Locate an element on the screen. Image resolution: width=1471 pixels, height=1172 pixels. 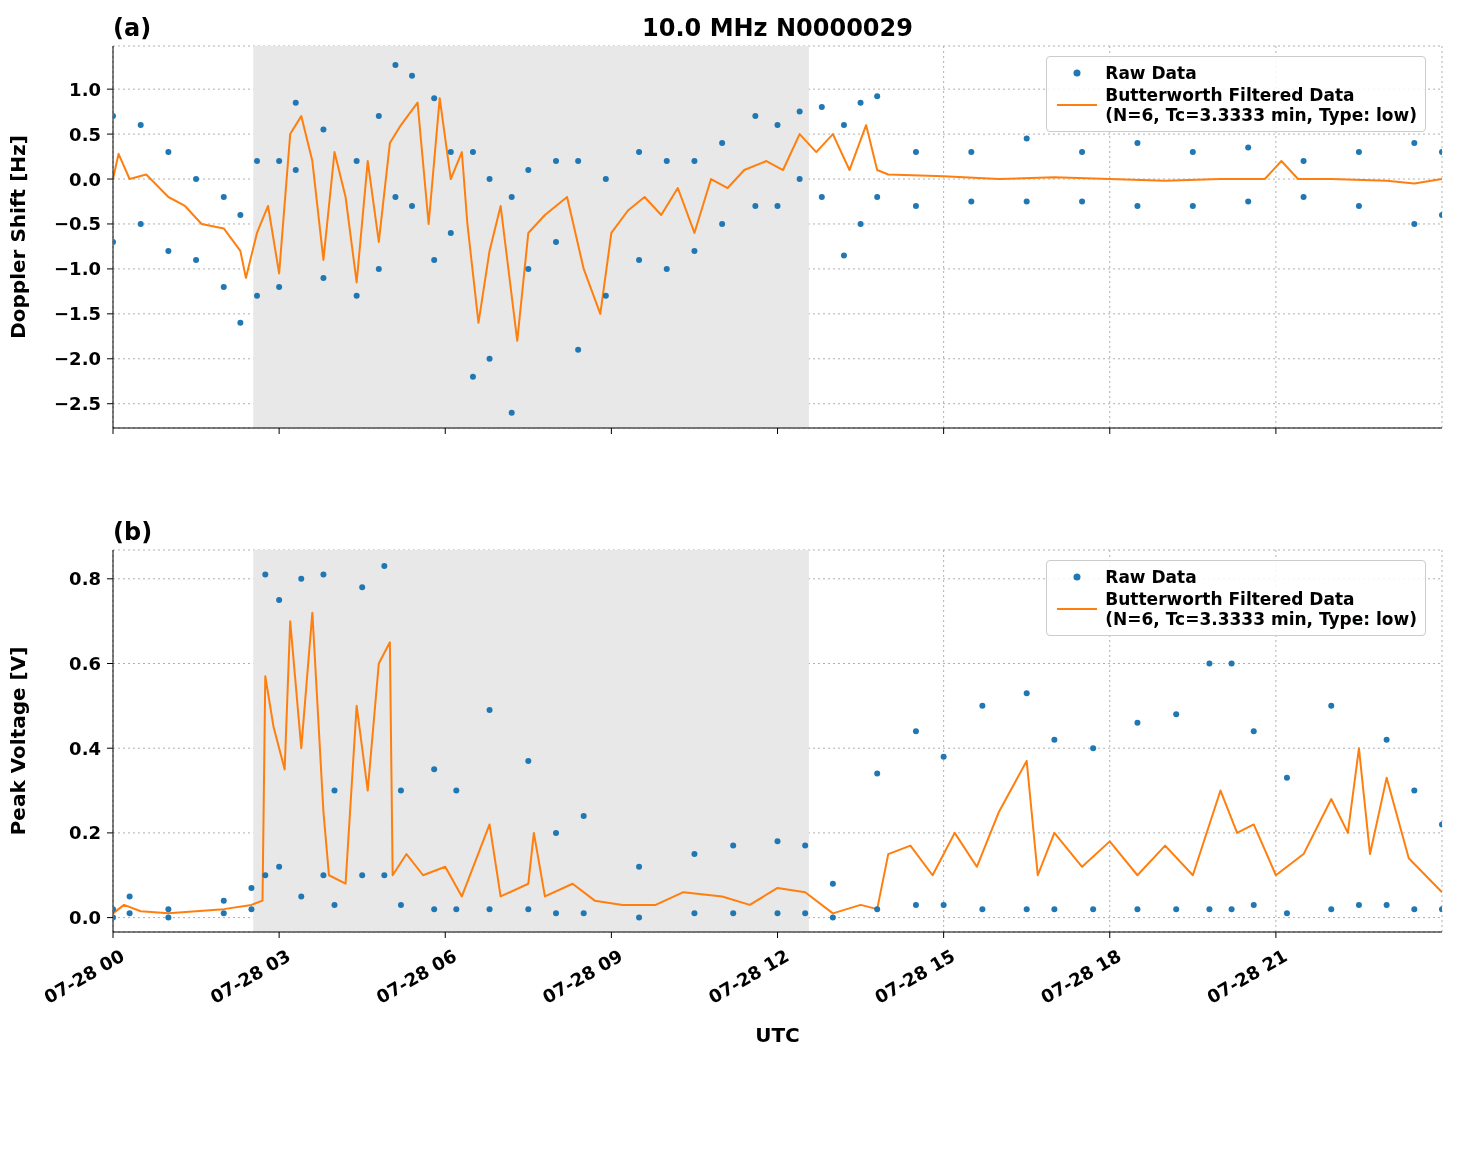
text: (b) is located at coordinates (133, 532).